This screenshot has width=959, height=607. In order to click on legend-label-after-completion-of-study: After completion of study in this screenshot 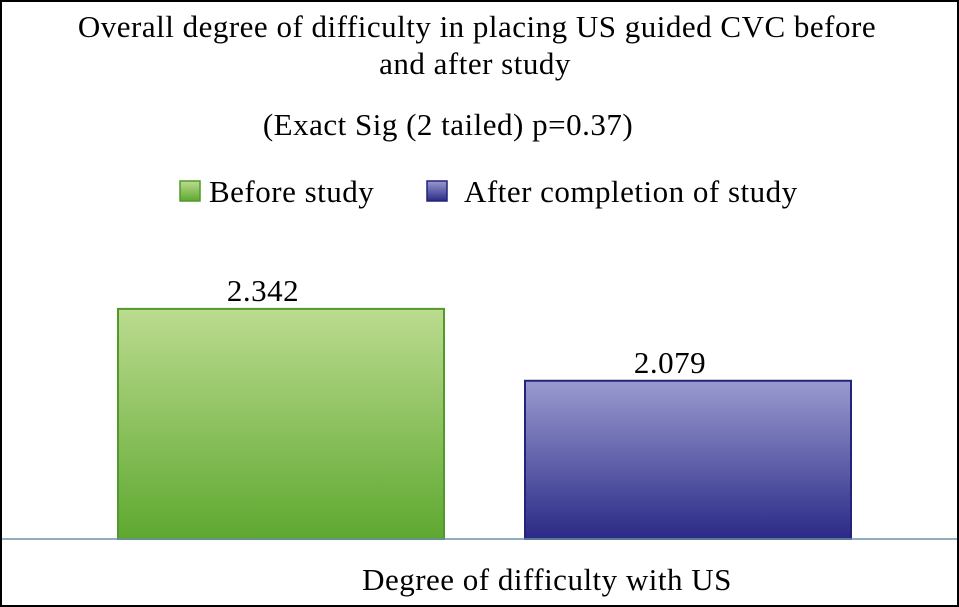, I will do `click(631, 191)`.